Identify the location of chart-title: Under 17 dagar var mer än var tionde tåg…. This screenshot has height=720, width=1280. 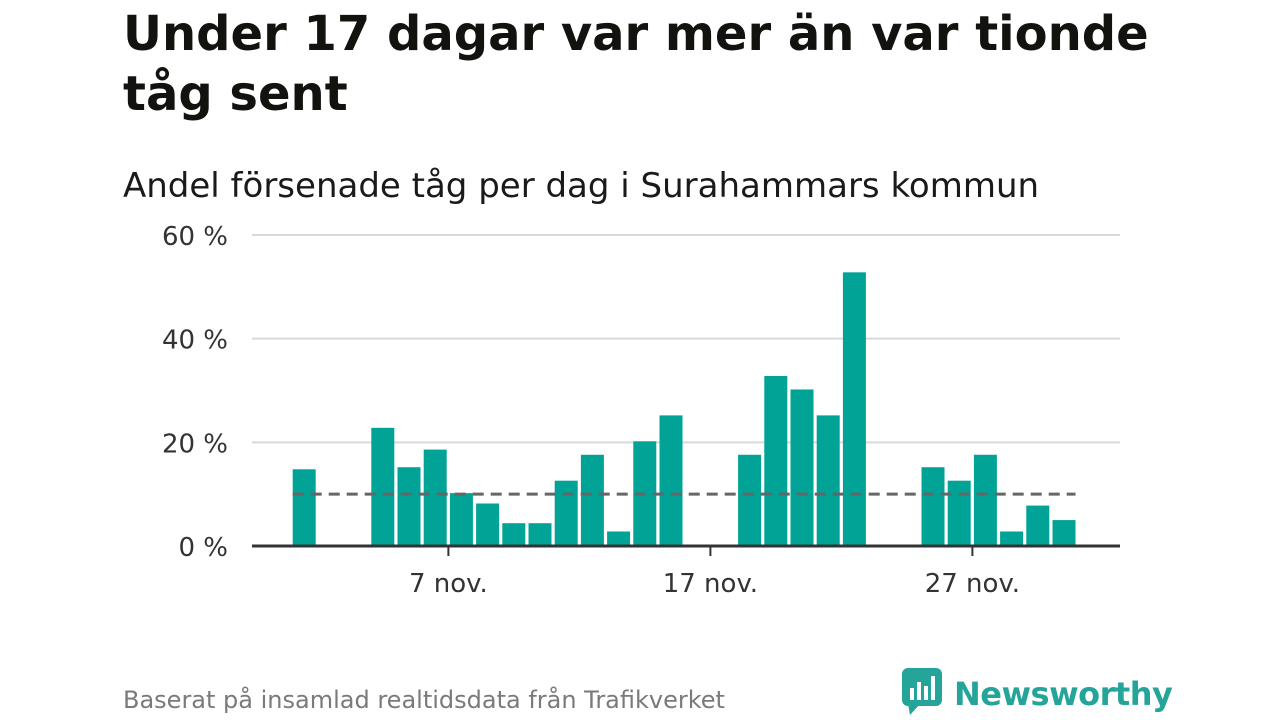
(636, 64).